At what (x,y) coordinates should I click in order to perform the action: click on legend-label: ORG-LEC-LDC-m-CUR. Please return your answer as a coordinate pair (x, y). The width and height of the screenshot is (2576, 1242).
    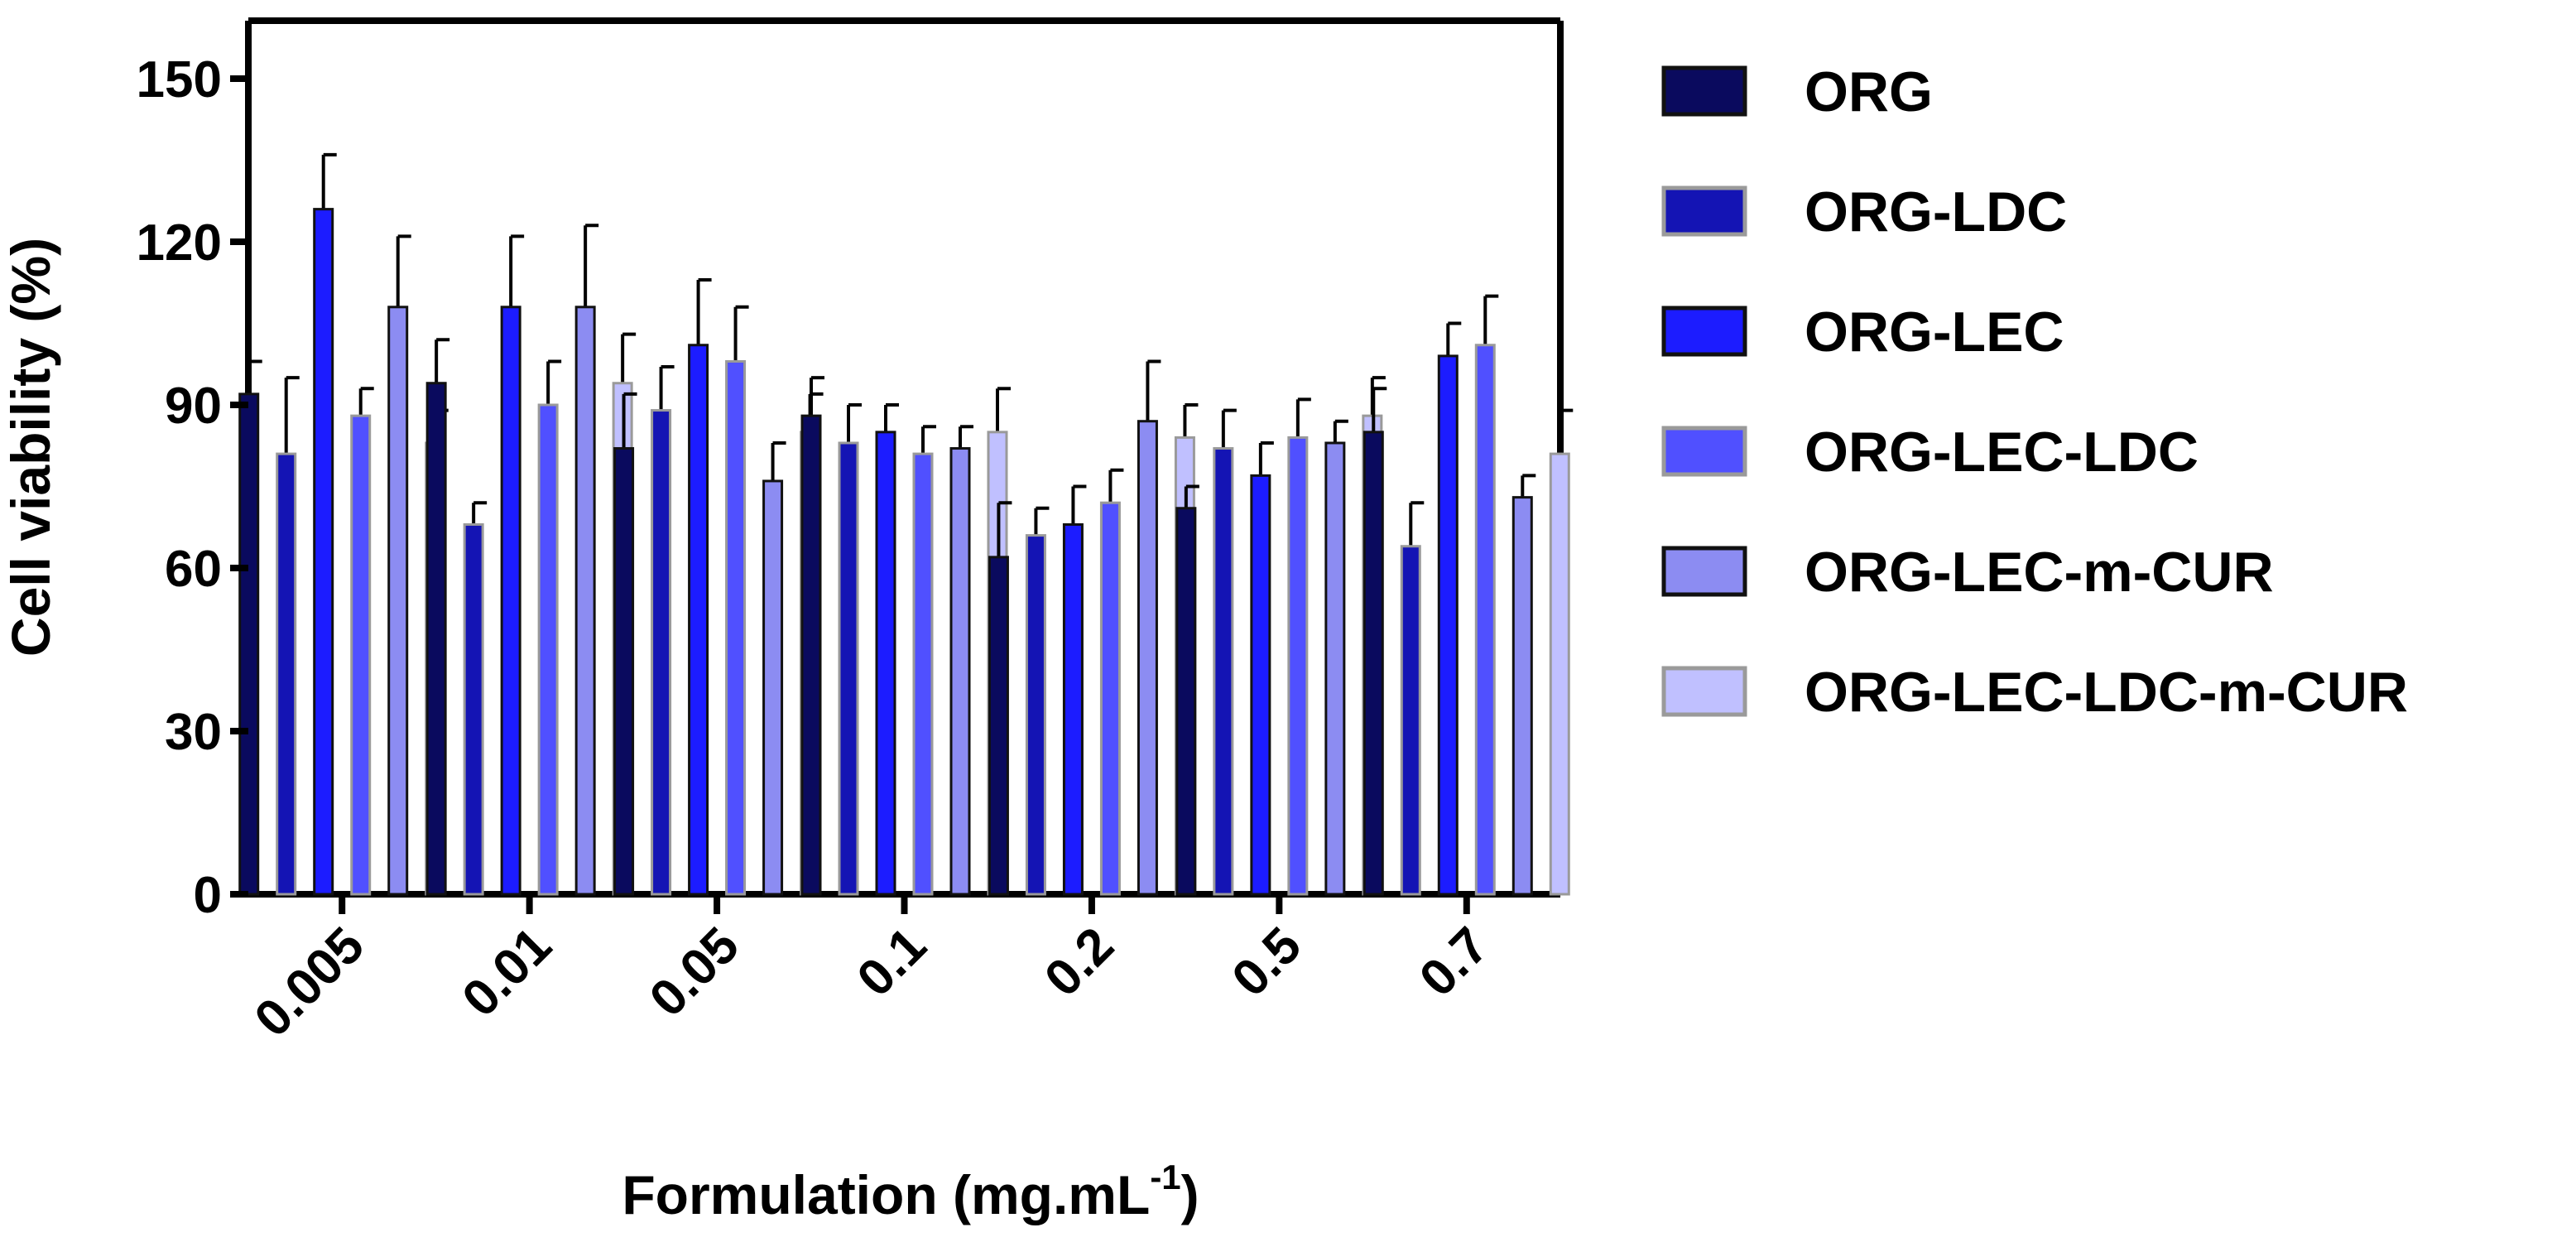
    Looking at the image, I should click on (2106, 692).